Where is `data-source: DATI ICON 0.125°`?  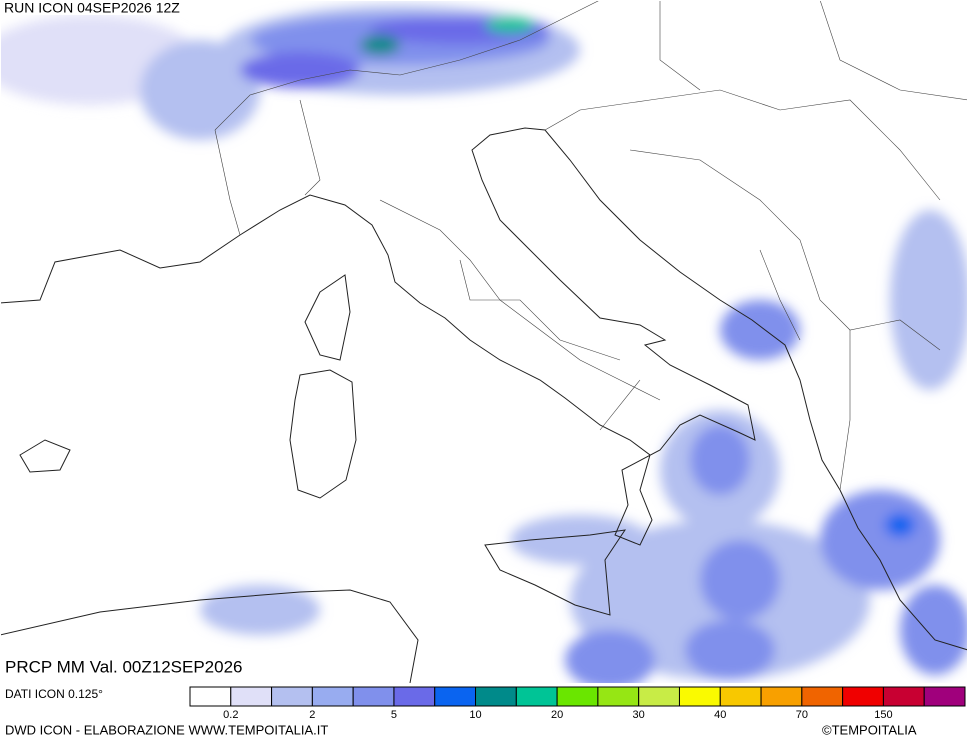
data-source: DATI ICON 0.125° is located at coordinates (54, 694).